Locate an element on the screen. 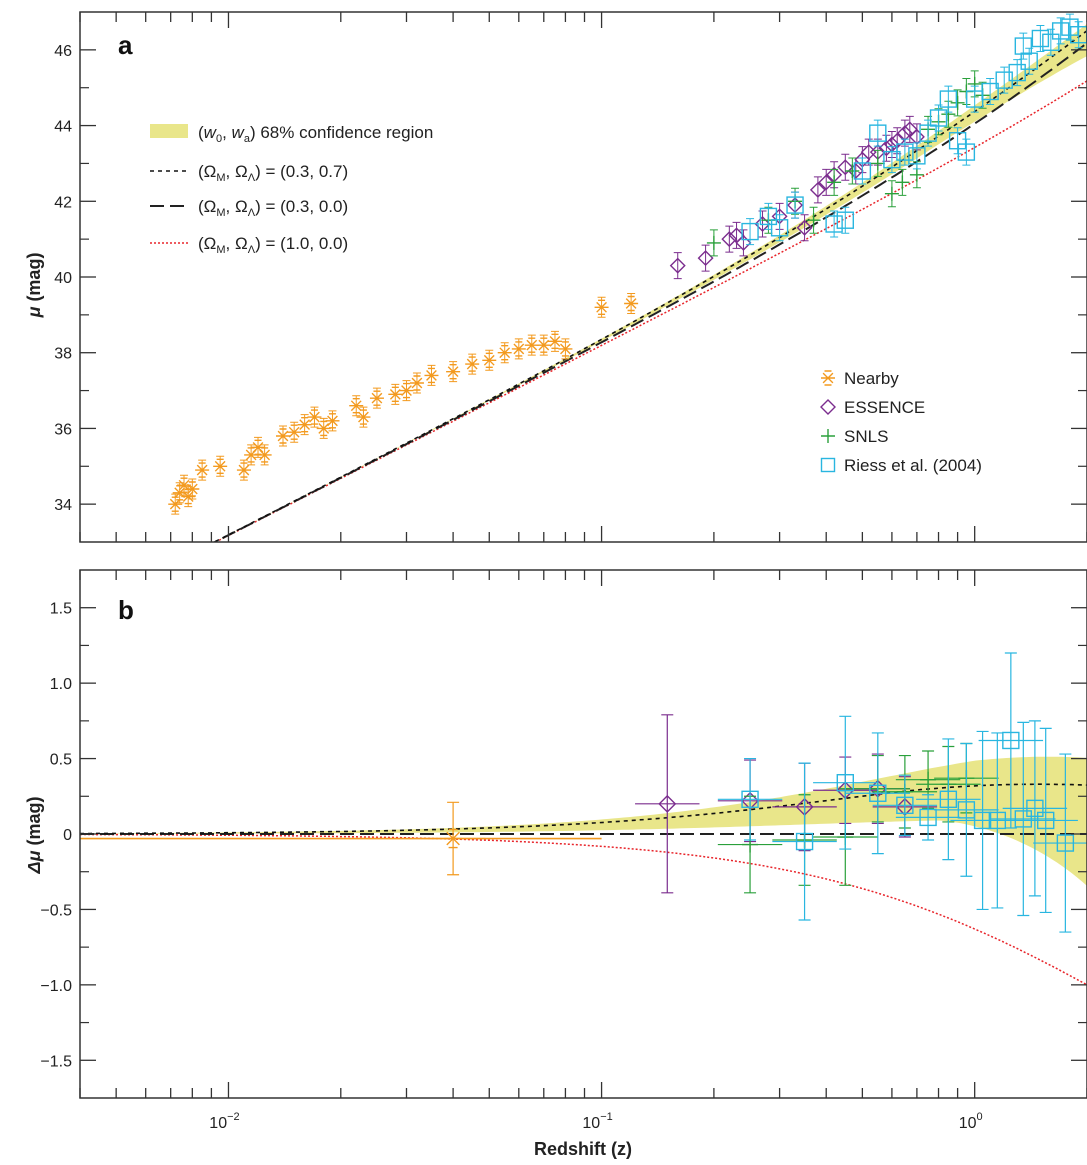 This screenshot has width=1087, height=1165. x-tick-label: 10⁻¹ is located at coordinates (597, 1121).